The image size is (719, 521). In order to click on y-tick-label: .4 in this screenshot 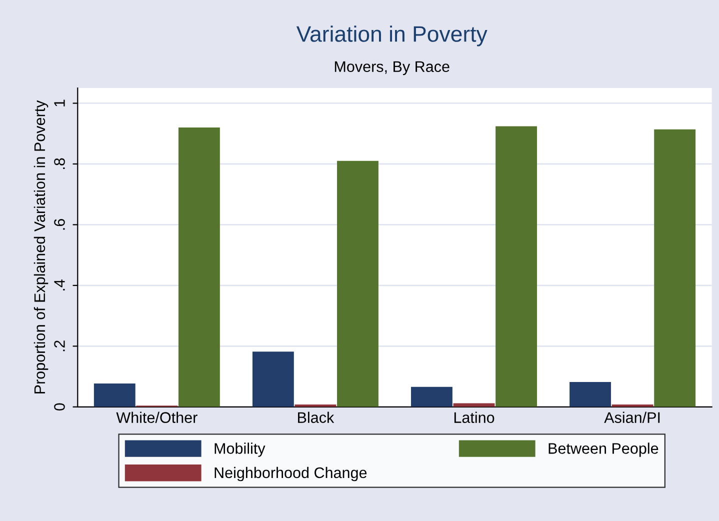, I will do `click(59, 285)`.